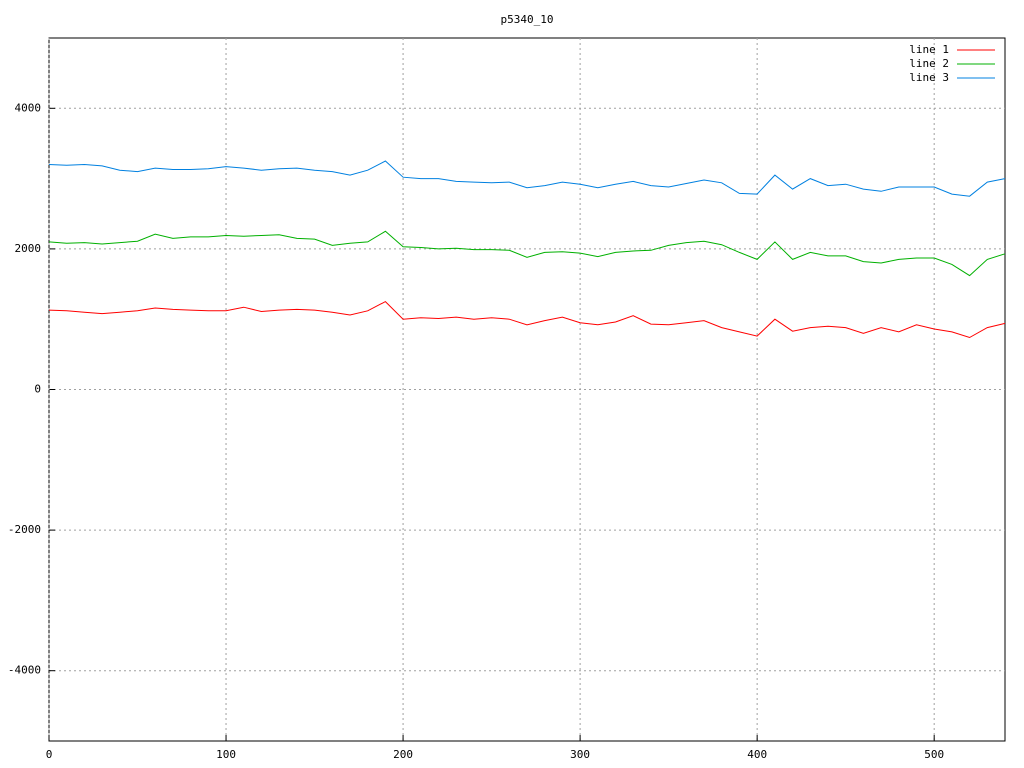 The width and height of the screenshot is (1024, 768). Describe the element at coordinates (929, 49) in the screenshot. I see `legend-label: line 1` at that location.